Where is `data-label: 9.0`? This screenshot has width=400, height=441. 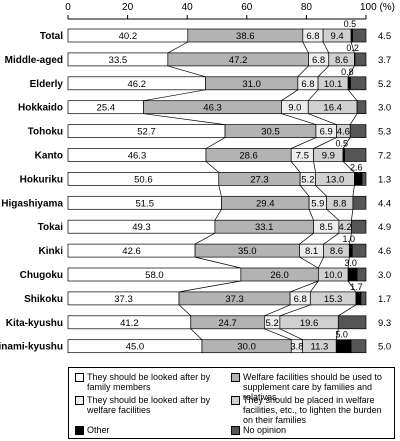
data-label: 9.0 is located at coordinates (294, 108).